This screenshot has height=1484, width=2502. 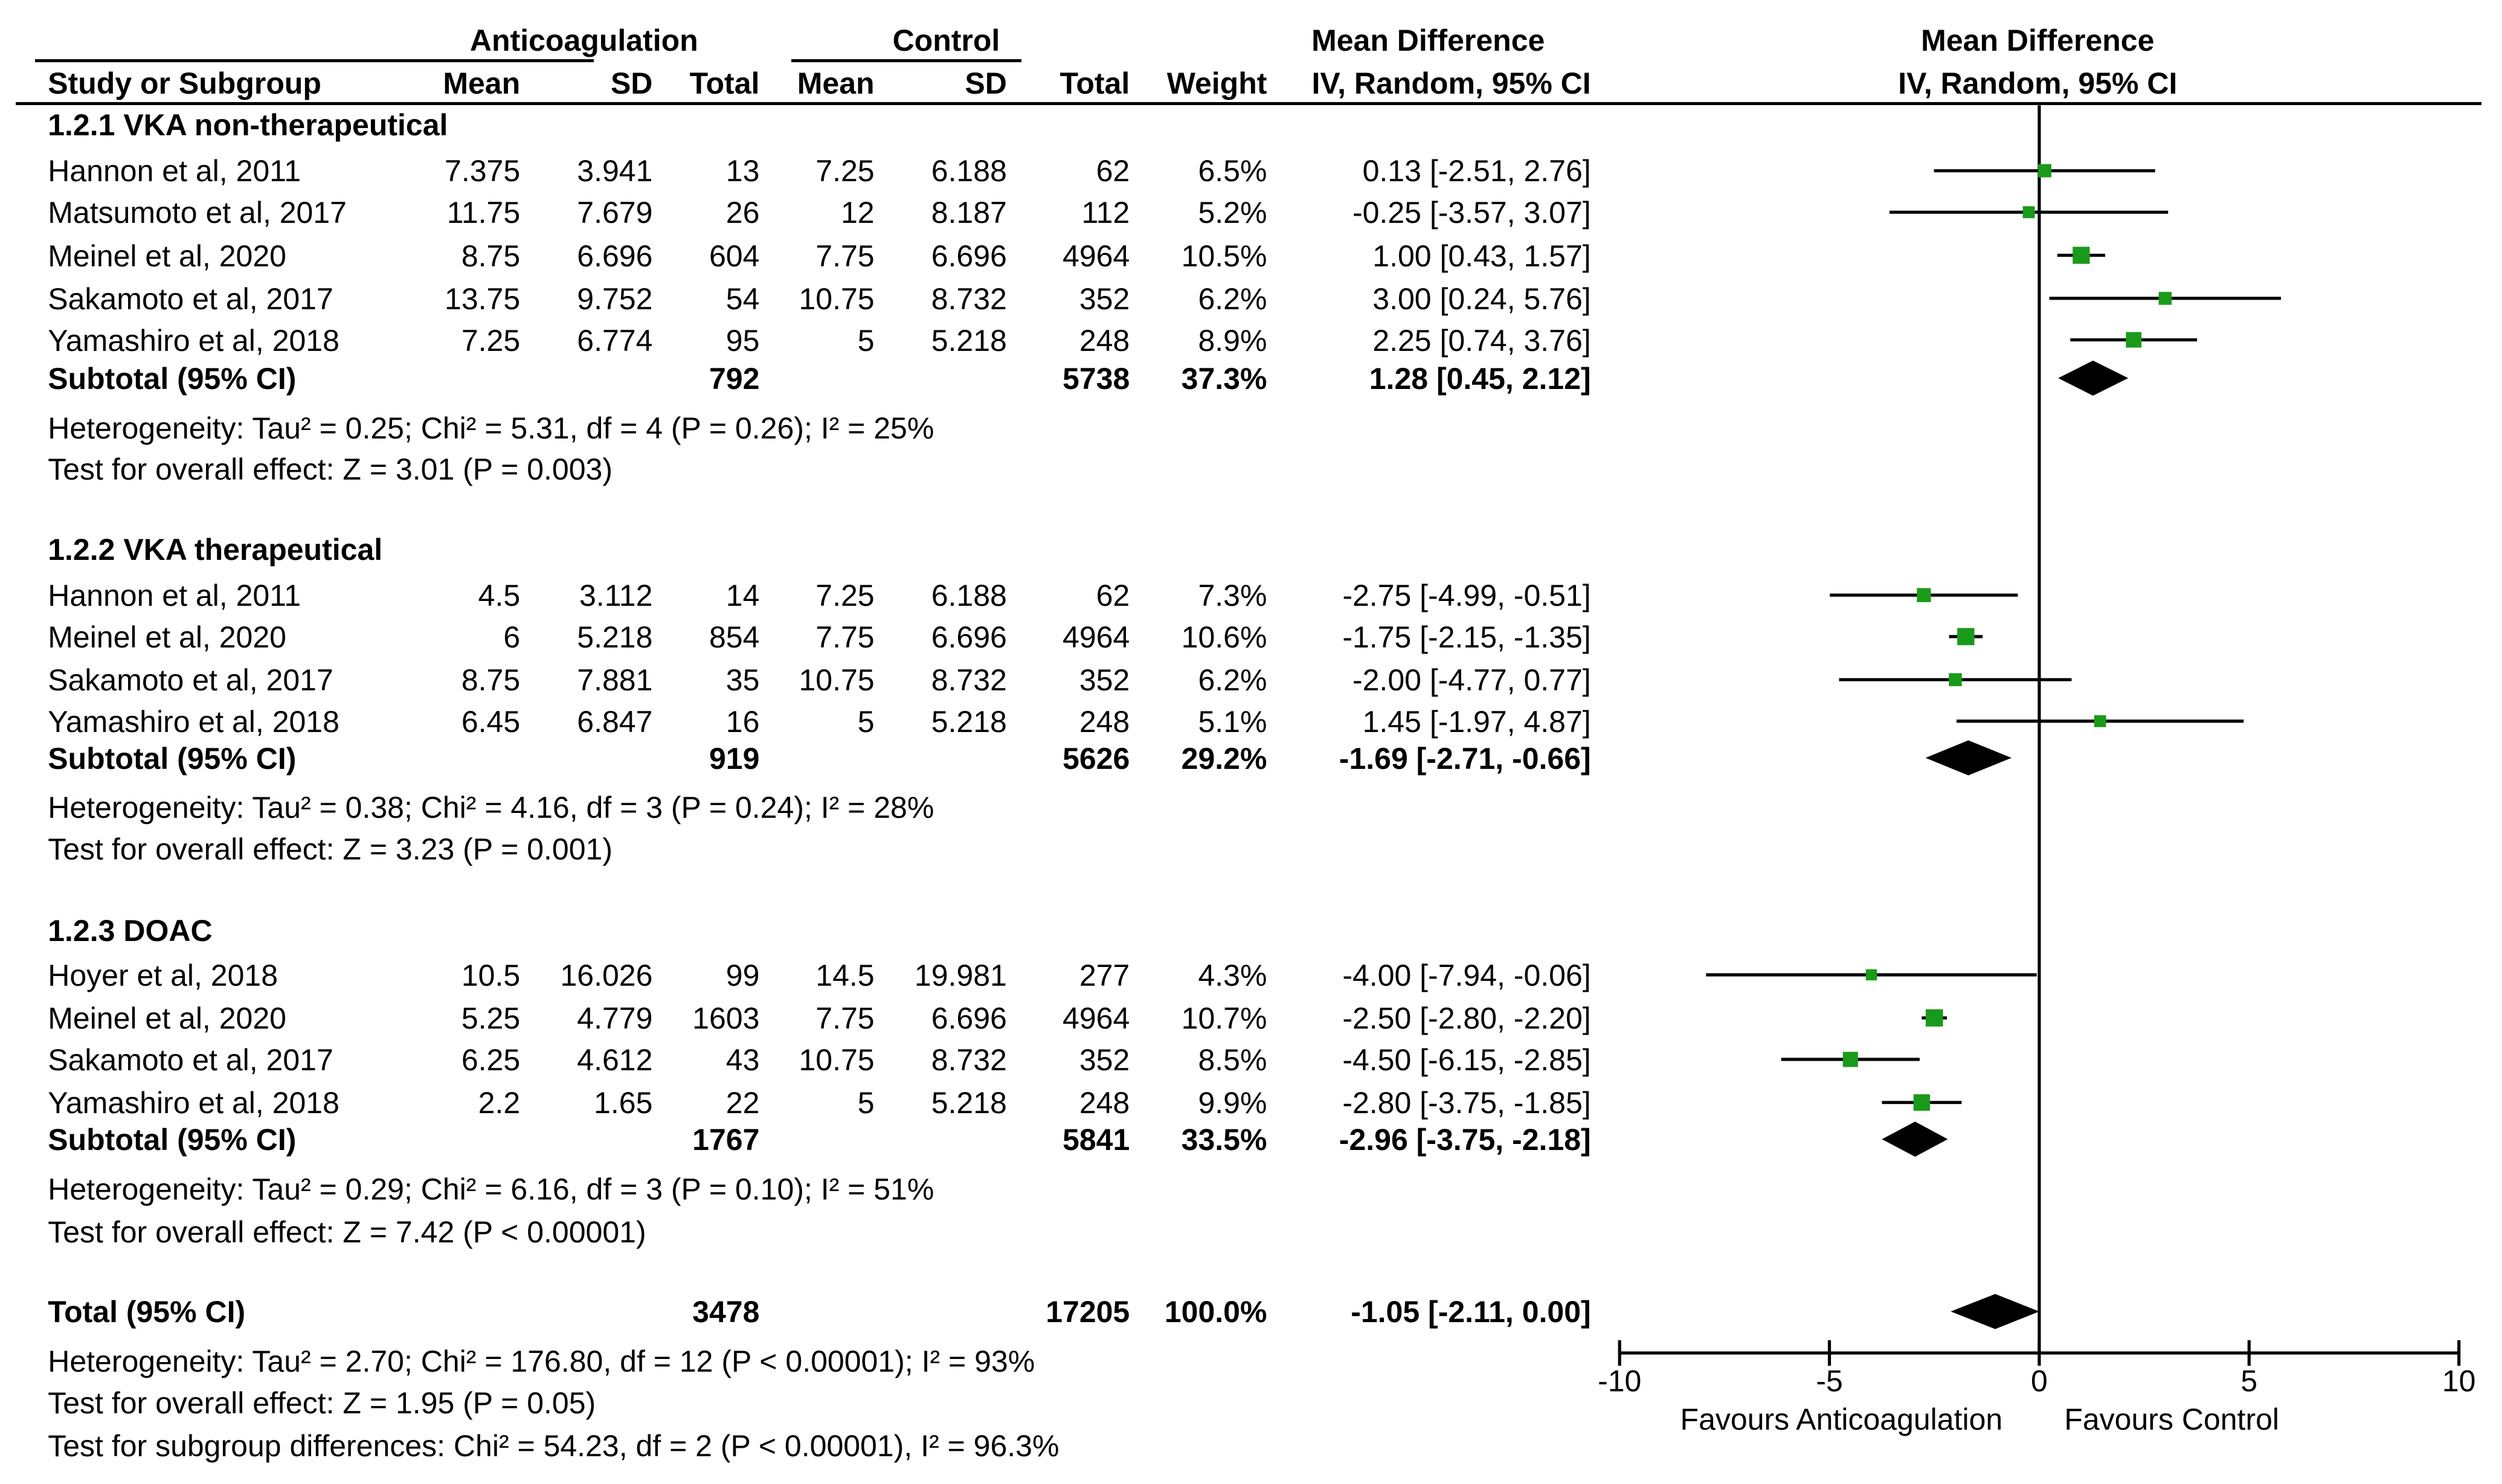 I want to click on cell-ci: -2.80 [-3.75, -1.85], so click(x=1466, y=1103).